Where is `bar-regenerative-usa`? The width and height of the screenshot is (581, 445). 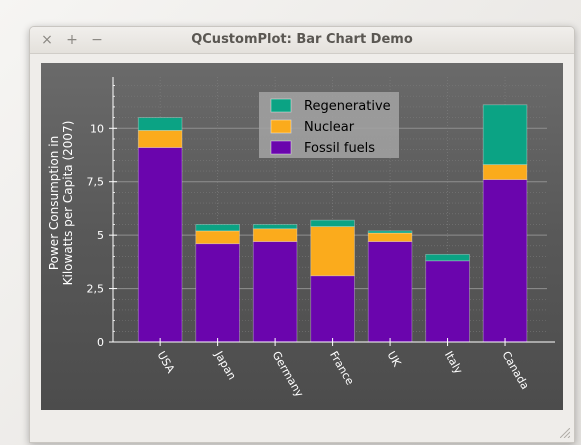 bar-regenerative-usa is located at coordinates (160, 124).